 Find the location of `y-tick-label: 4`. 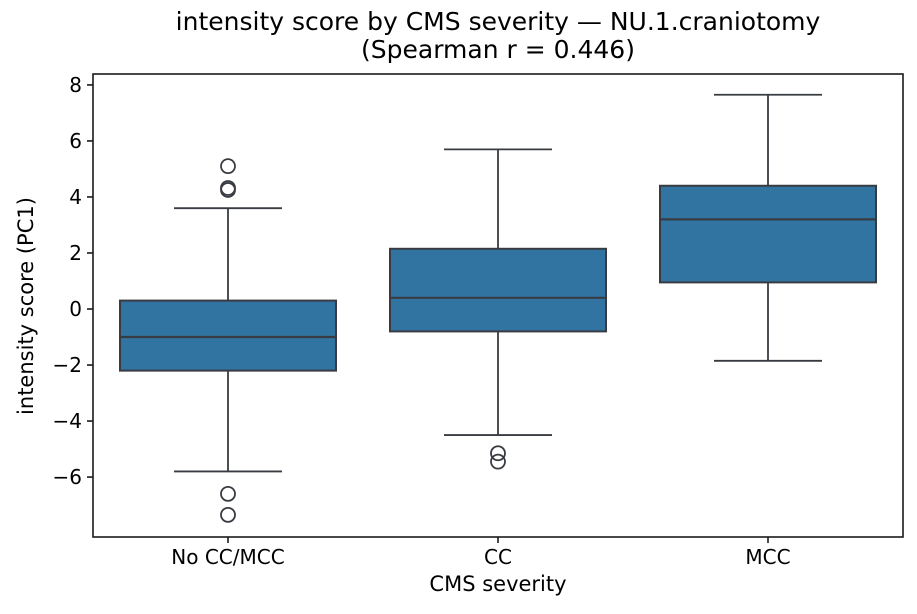

y-tick-label: 4 is located at coordinates (75, 197).